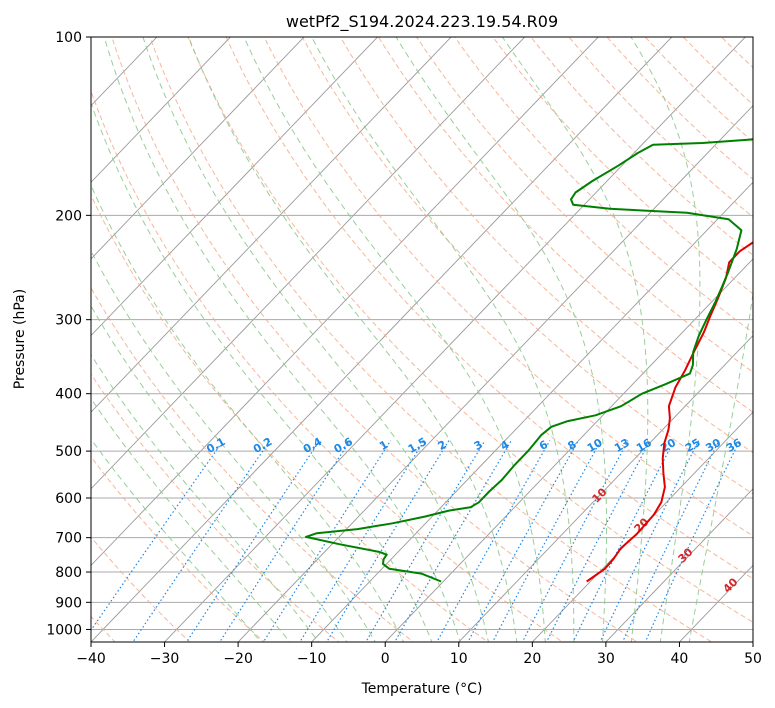 The width and height of the screenshot is (775, 708). I want to click on x-tick-label: 10, so click(459, 659).